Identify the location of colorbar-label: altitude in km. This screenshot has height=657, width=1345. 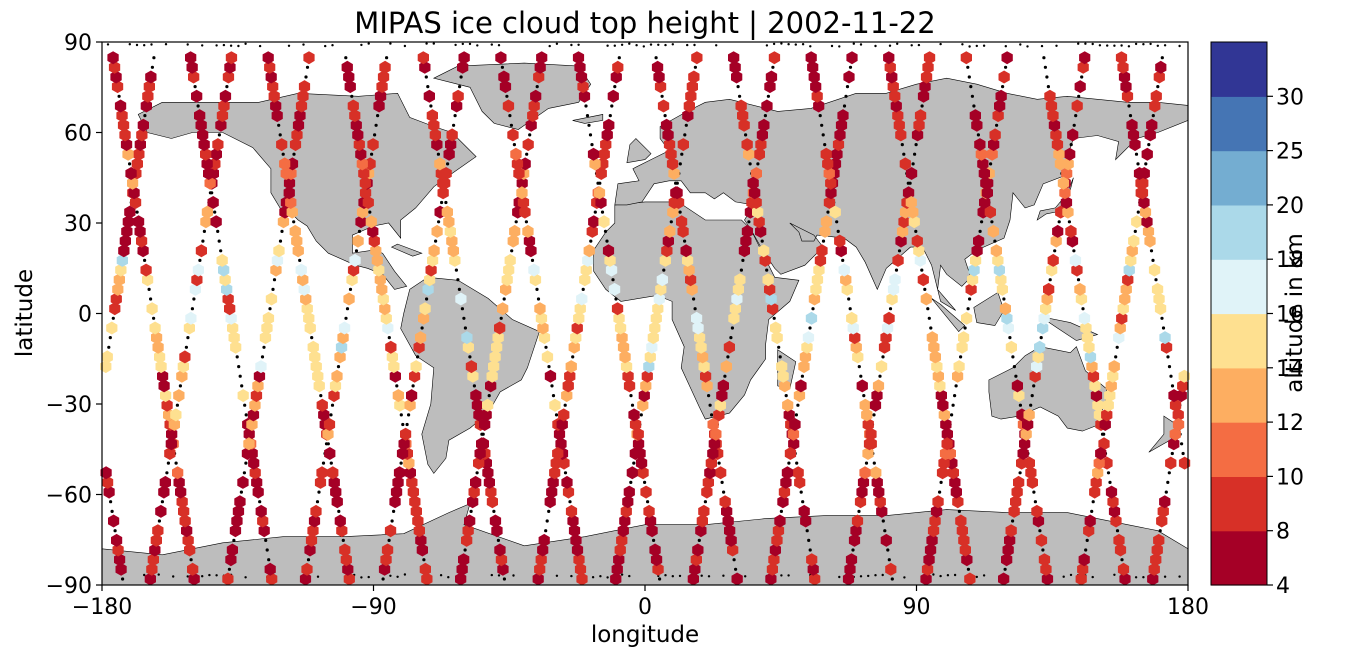
(1295, 313).